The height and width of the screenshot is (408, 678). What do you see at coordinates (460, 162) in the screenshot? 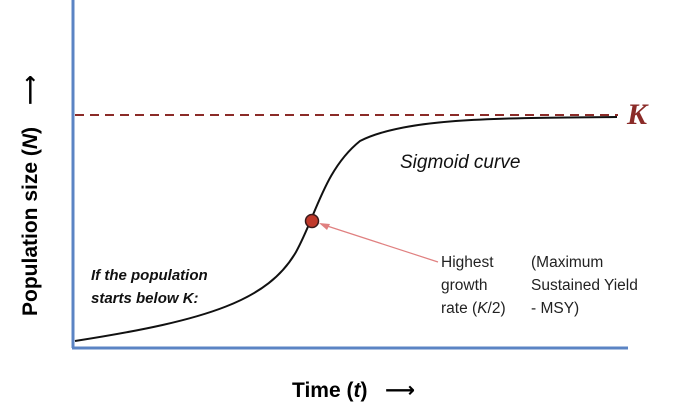
I see `sigmoid-curve-label: Sigmoid curve` at bounding box center [460, 162].